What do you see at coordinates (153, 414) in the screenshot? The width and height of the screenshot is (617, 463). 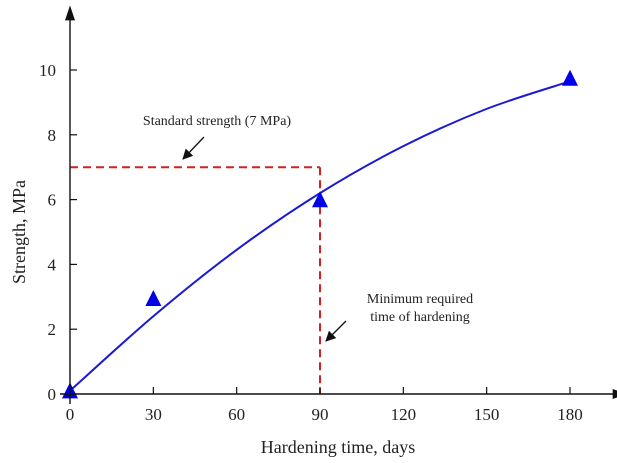 I see `x-tick-label: 30` at bounding box center [153, 414].